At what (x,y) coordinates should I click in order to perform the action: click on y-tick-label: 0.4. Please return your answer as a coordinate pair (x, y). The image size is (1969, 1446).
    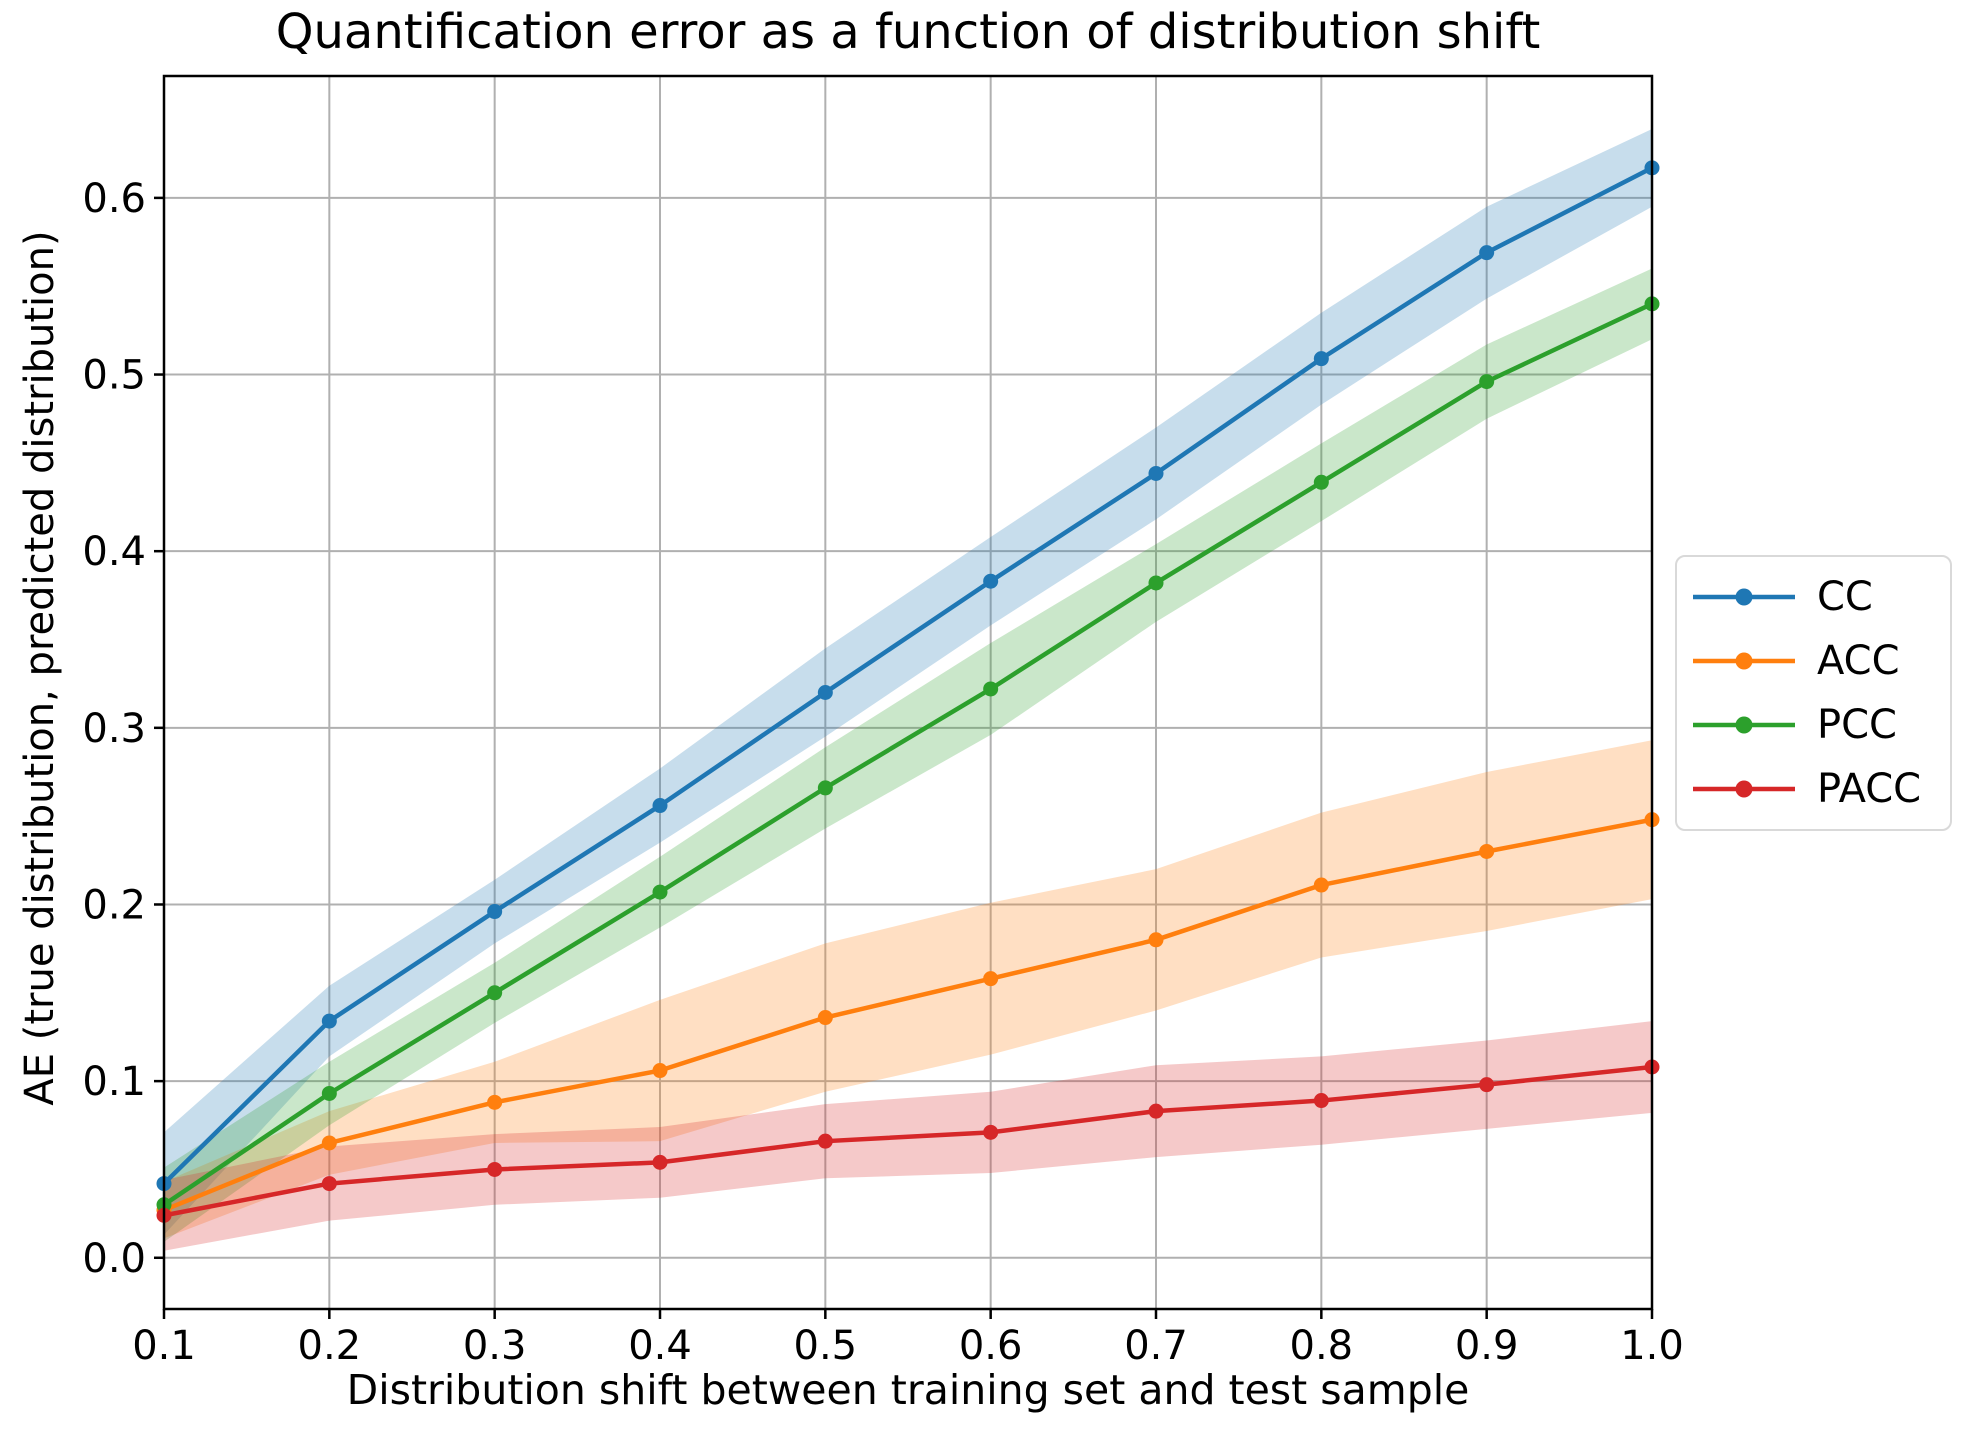
    Looking at the image, I should click on (114, 552).